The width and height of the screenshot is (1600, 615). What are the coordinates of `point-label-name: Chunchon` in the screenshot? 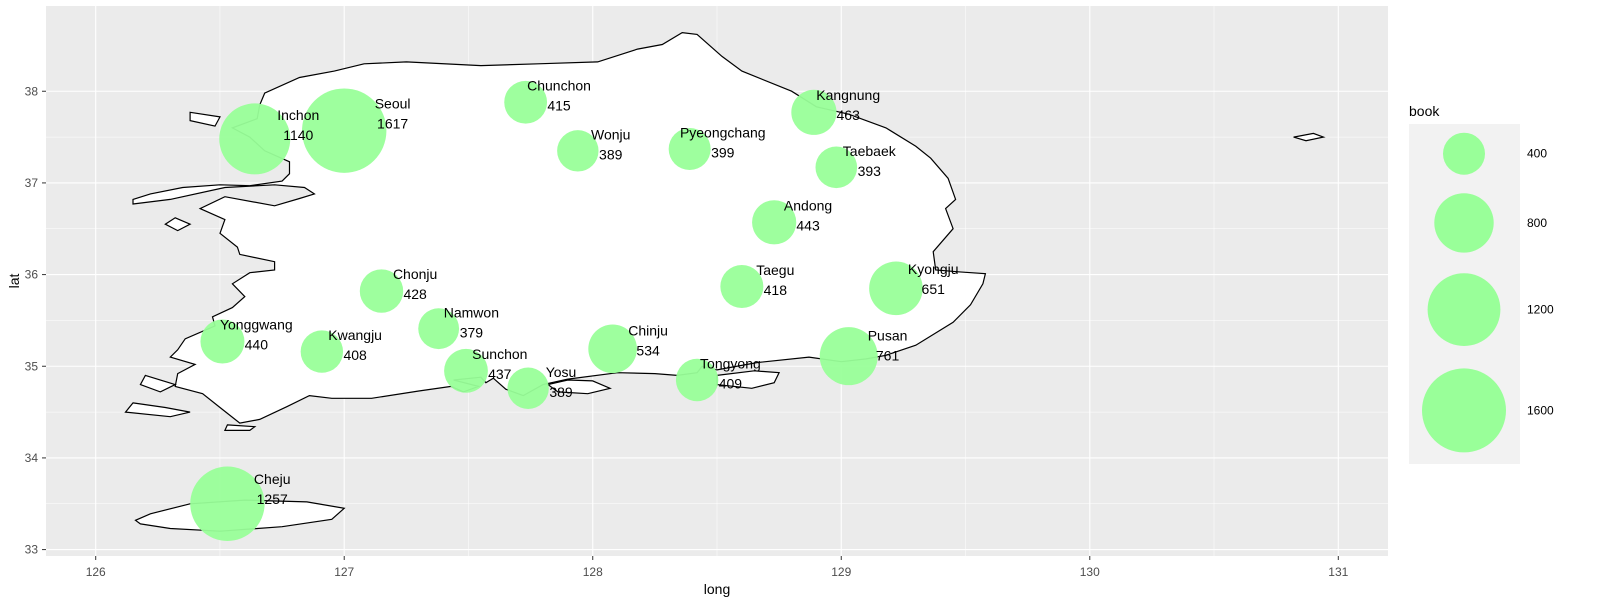 It's located at (559, 86).